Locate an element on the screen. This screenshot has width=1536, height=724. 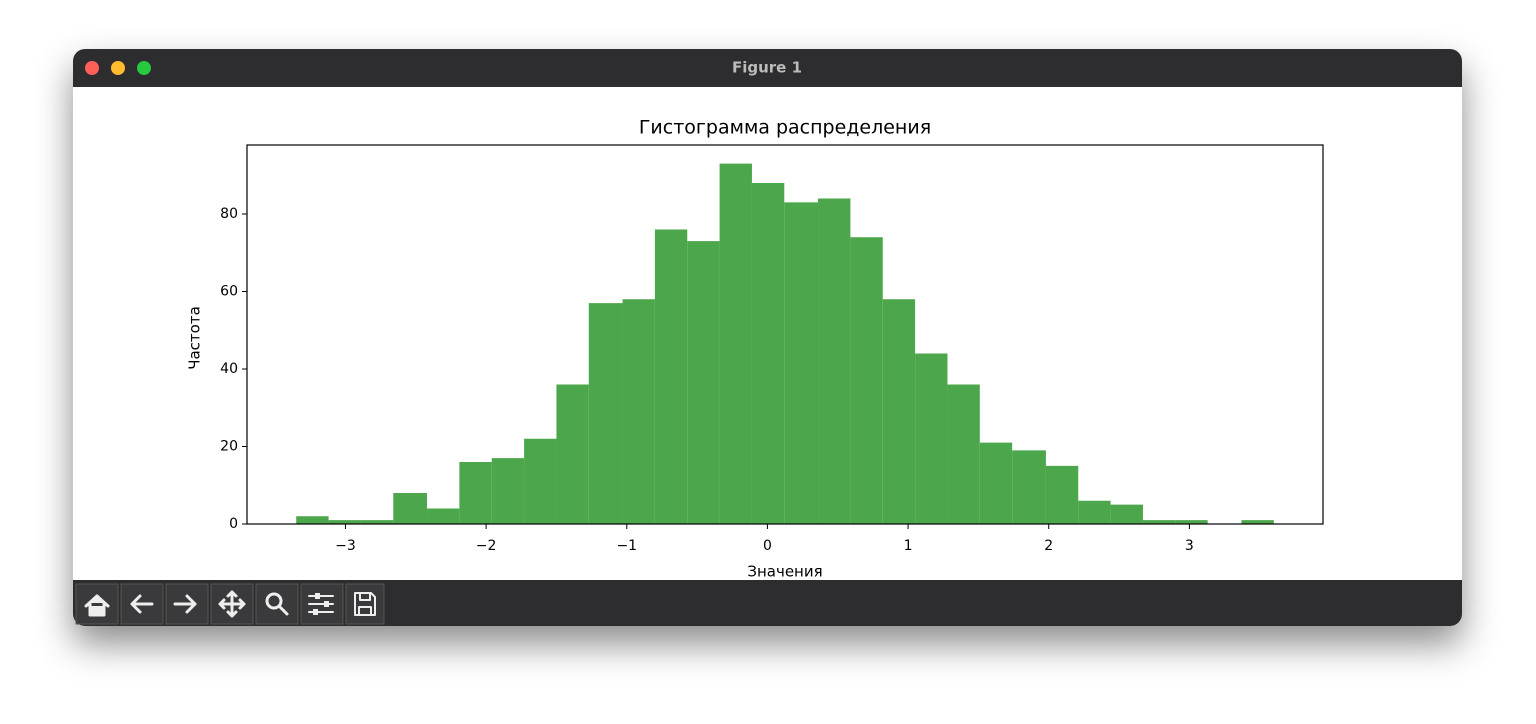
y-axis-label: Частота is located at coordinates (195, 338).